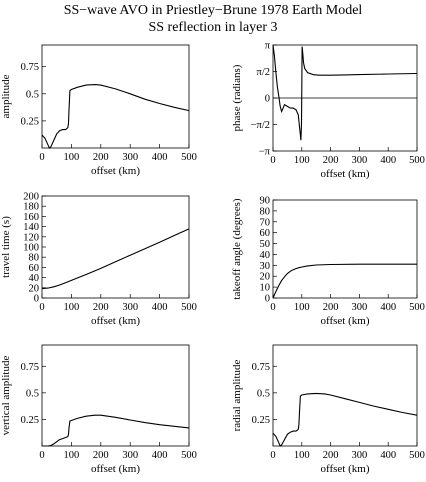  What do you see at coordinates (268, 46) in the screenshot?
I see `y-tick-label: π` at bounding box center [268, 46].